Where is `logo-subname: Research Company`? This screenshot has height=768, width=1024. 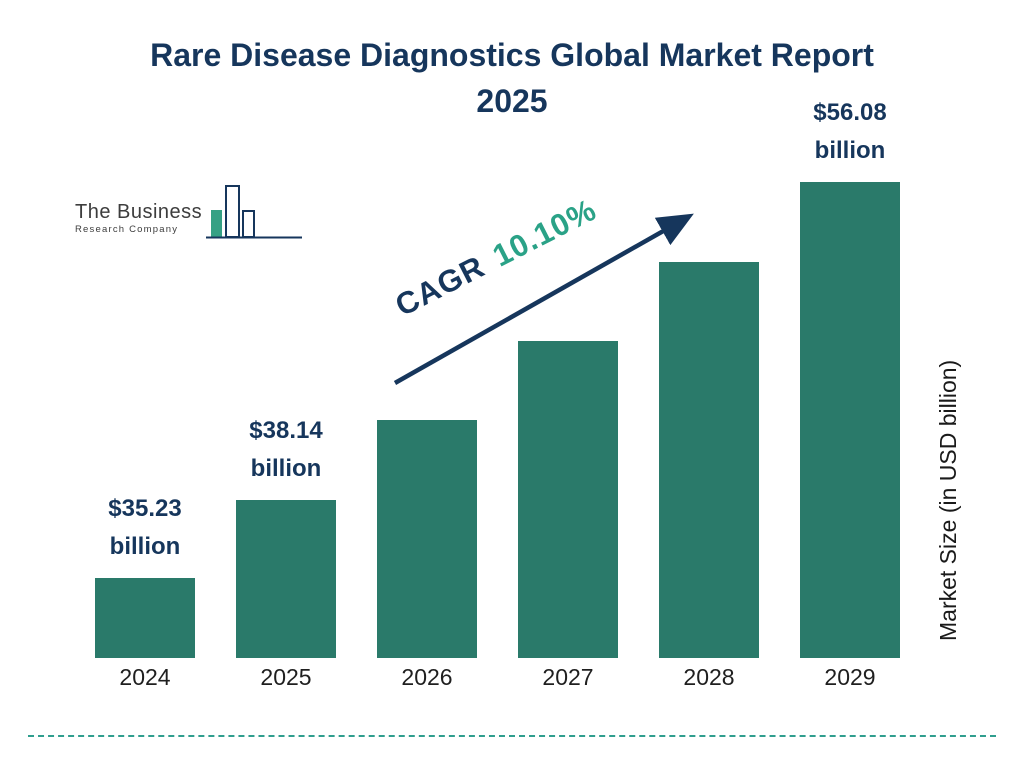
logo-subname: Research Company is located at coordinates (127, 229).